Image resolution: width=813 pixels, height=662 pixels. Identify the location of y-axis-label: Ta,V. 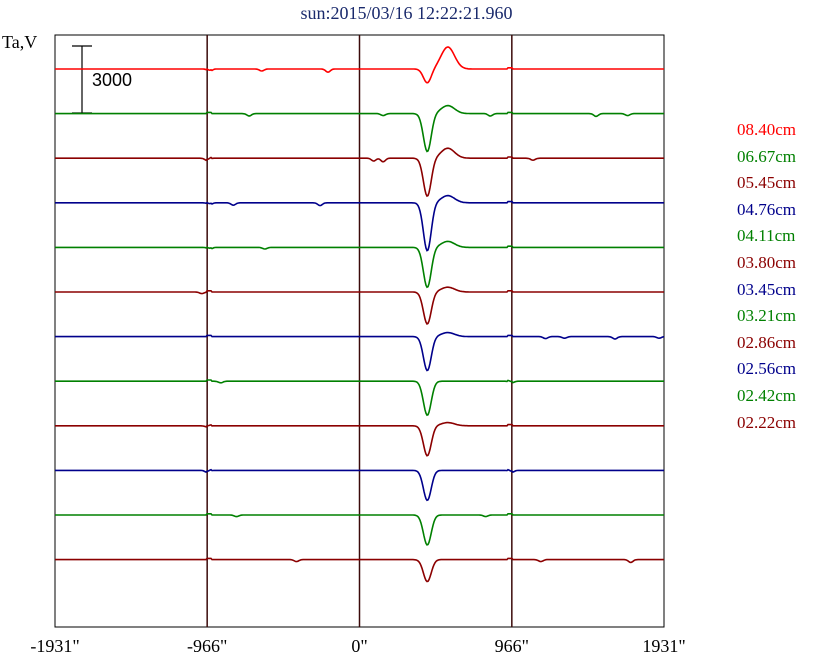
(20, 42).